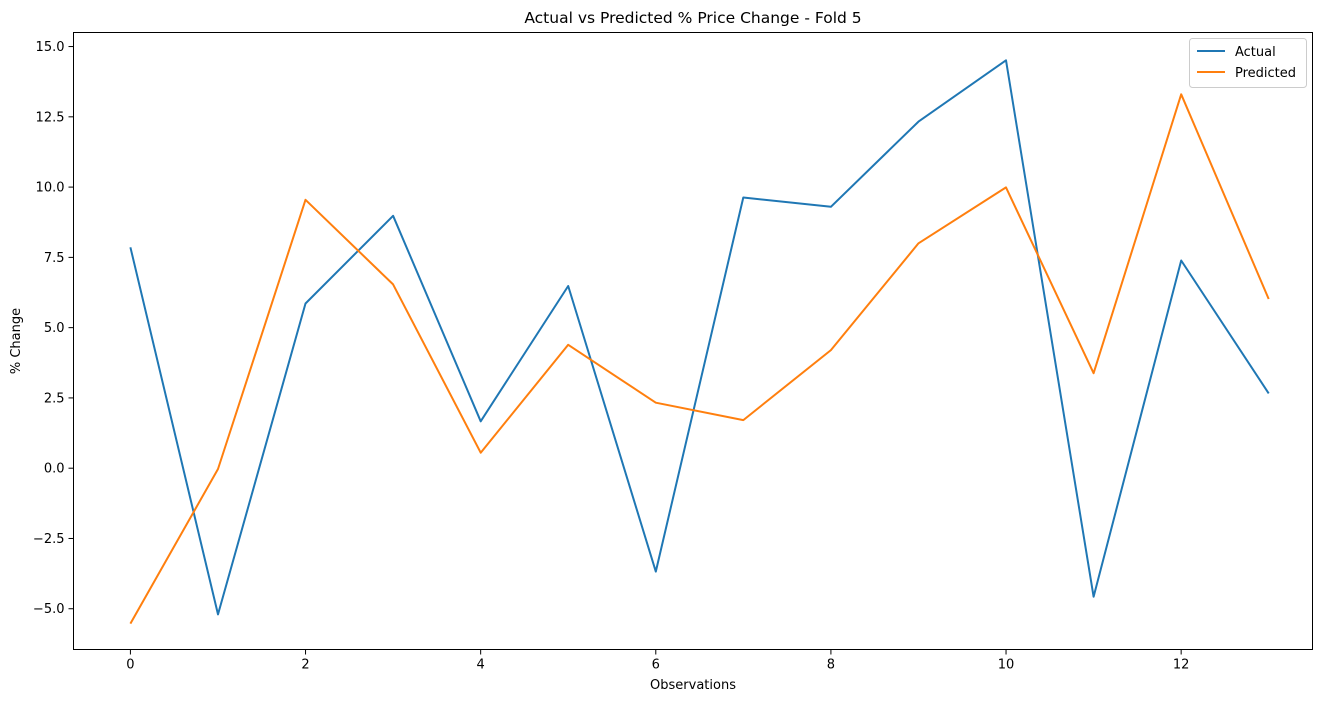  Describe the element at coordinates (305, 665) in the screenshot. I see `x-tick-label: 2` at that location.